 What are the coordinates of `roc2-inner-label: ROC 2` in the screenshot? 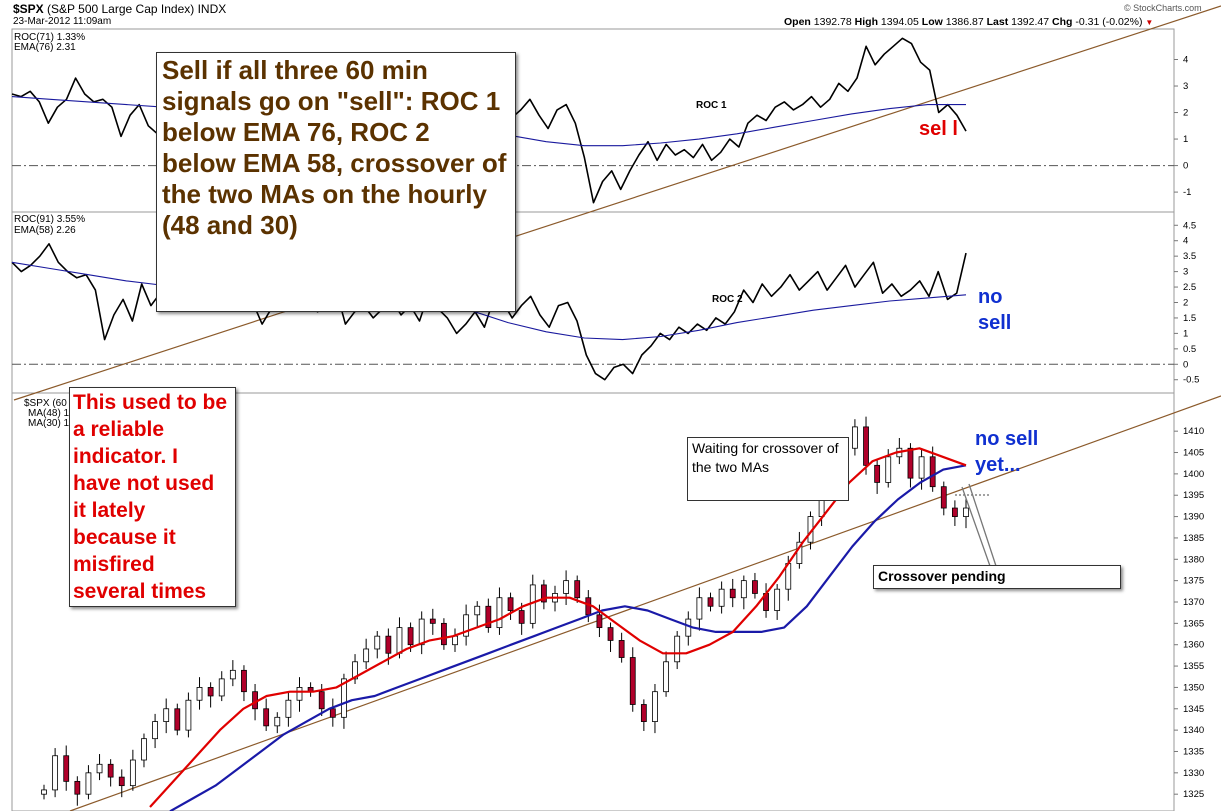 It's located at (727, 299).